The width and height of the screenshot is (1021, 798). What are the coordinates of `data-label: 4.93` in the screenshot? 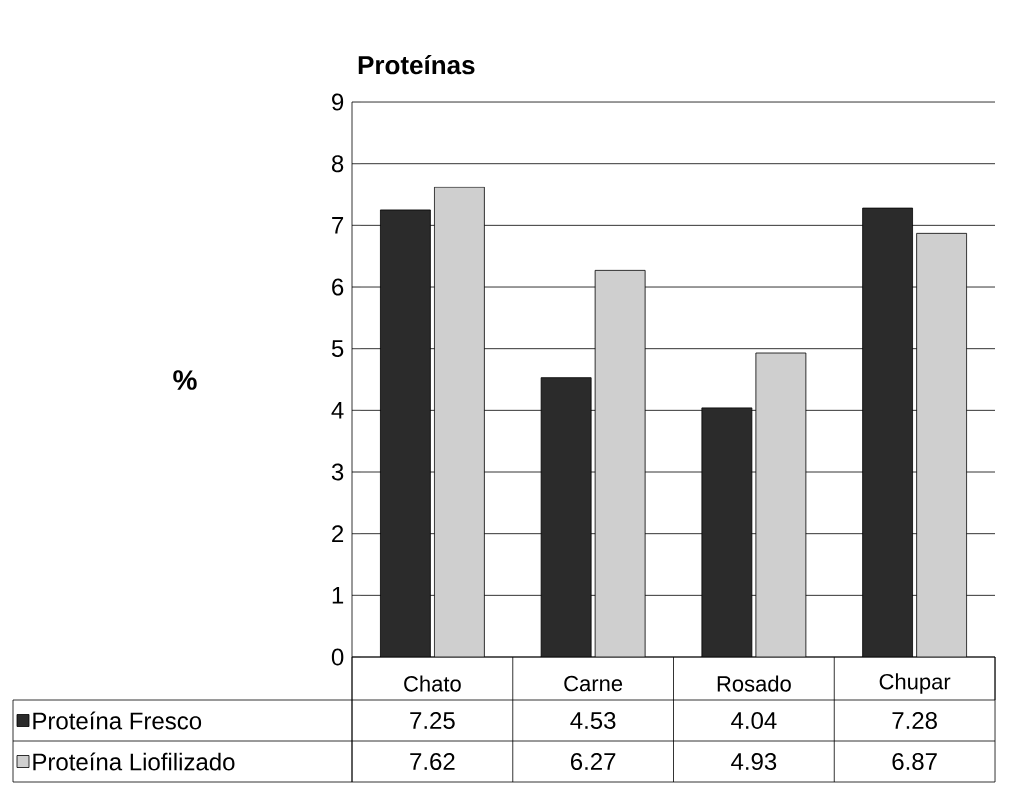 It's located at (754, 761).